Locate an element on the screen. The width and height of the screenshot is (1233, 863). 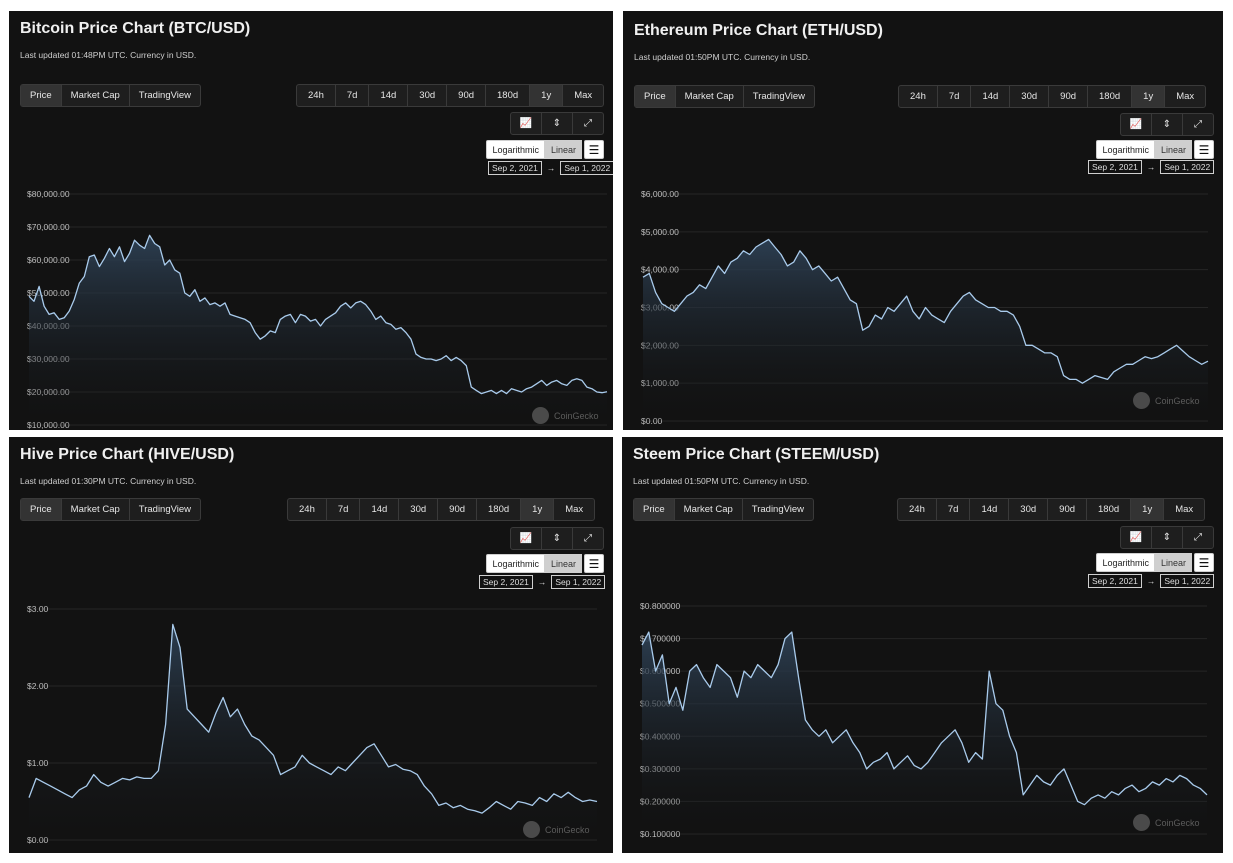
y-tick-label: $1.00 is located at coordinates (38, 763).